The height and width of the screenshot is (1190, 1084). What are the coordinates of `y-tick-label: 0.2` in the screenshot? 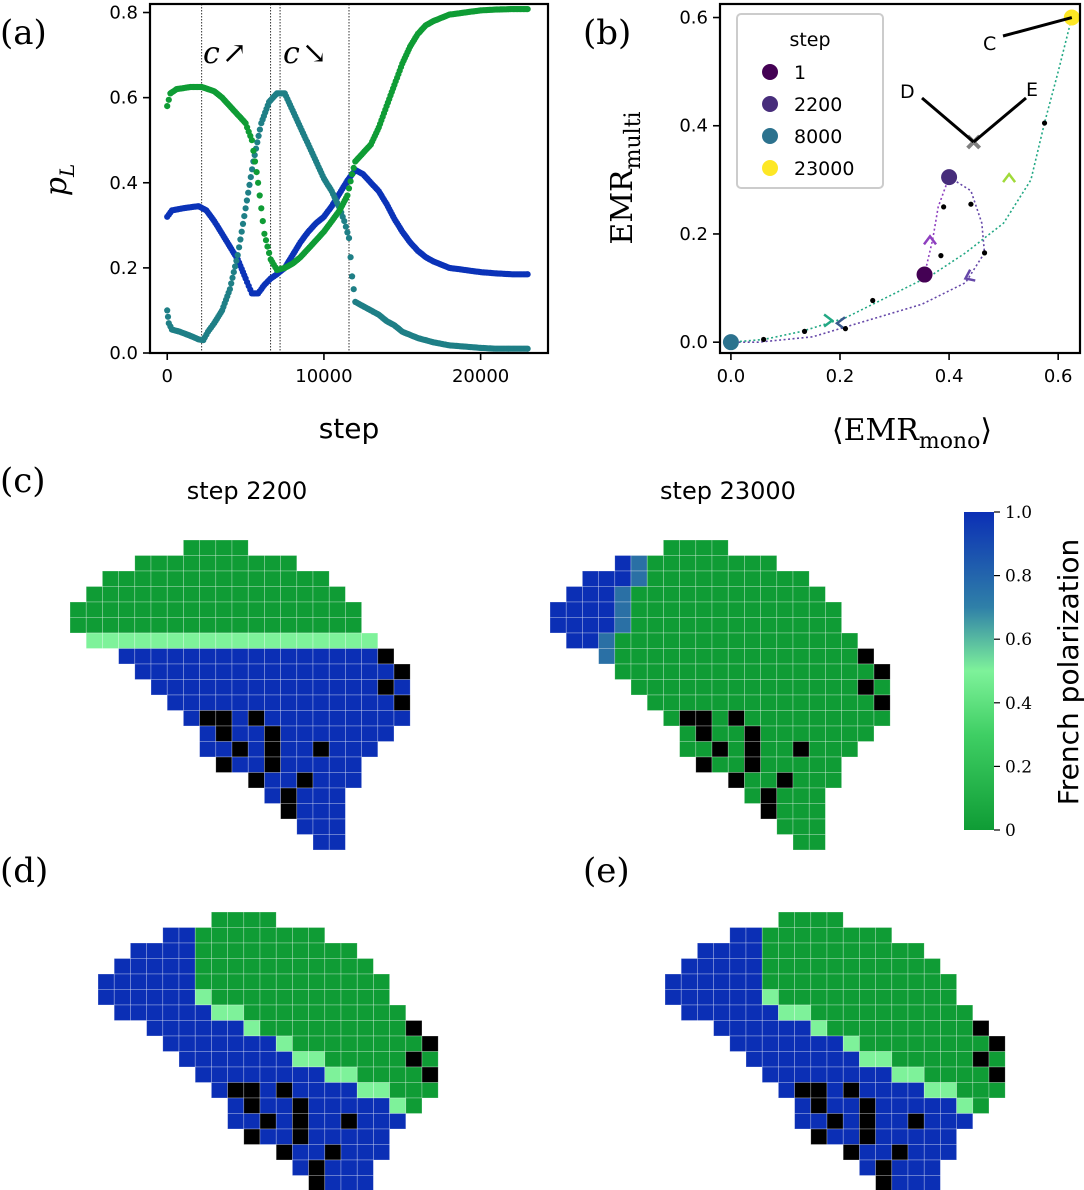 It's located at (693, 234).